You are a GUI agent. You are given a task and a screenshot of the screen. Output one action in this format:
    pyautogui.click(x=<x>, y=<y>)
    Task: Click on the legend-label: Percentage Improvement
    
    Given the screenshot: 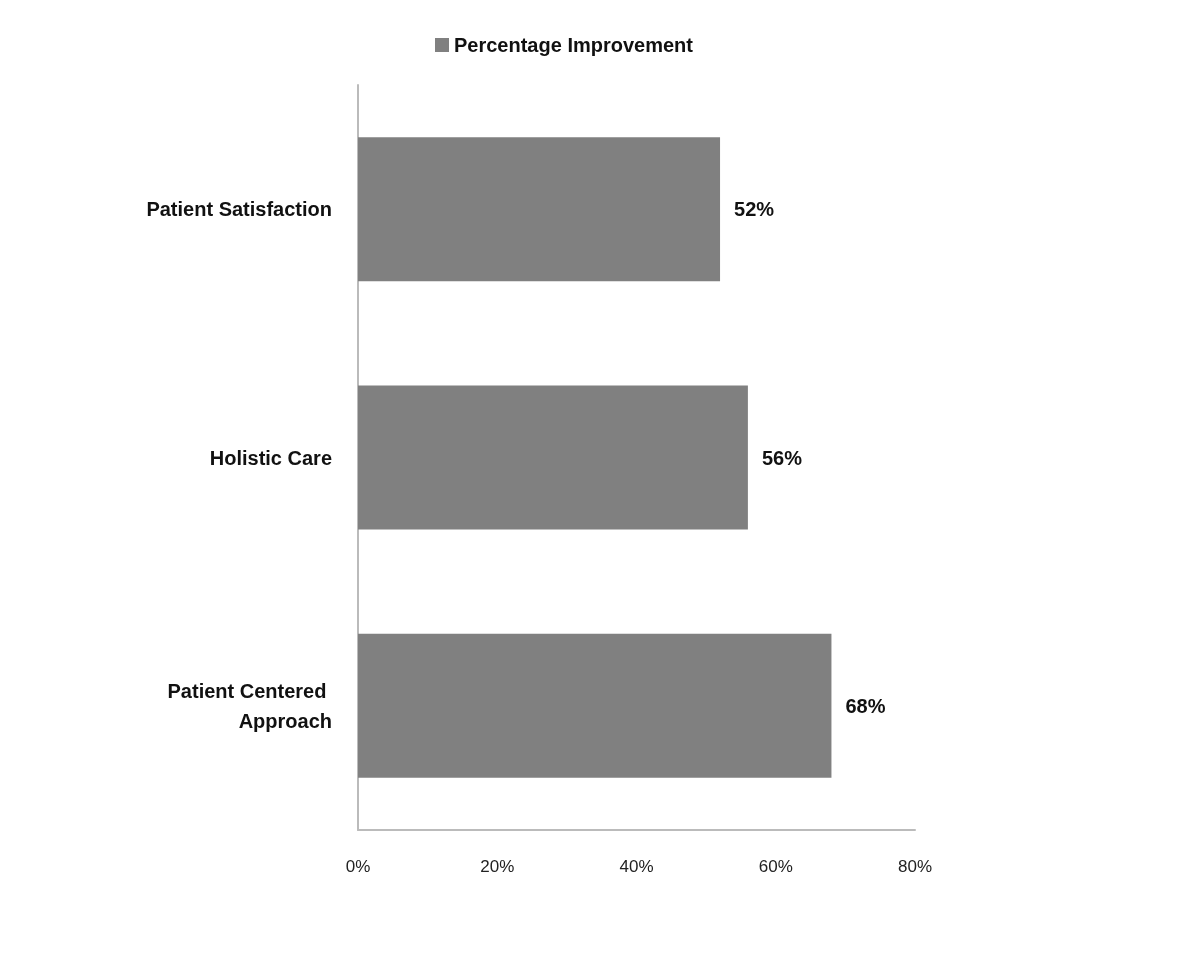 What is the action you would take?
    pyautogui.click(x=574, y=45)
    